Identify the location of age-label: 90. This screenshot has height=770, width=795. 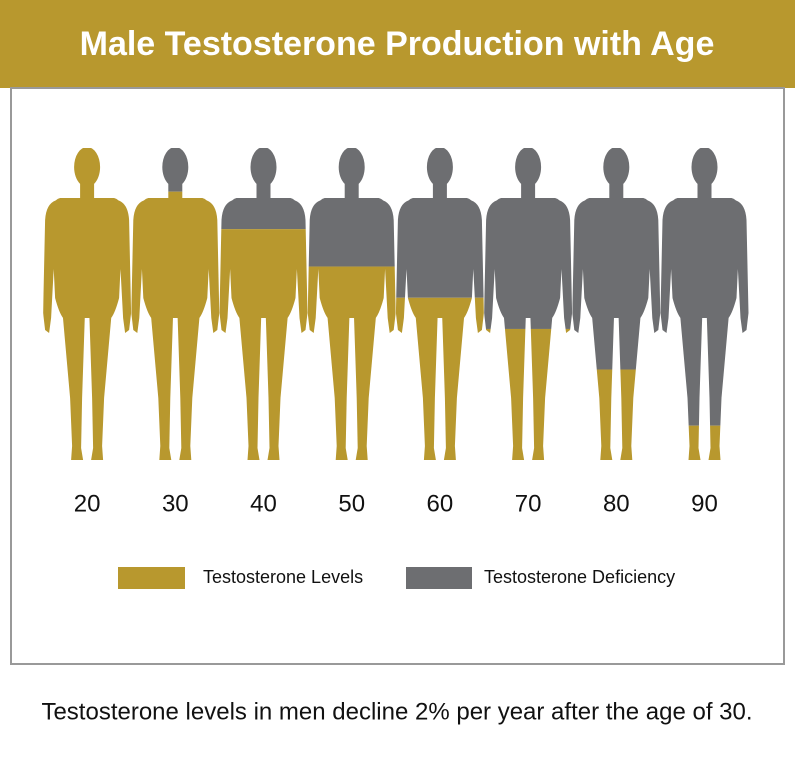
(704, 503).